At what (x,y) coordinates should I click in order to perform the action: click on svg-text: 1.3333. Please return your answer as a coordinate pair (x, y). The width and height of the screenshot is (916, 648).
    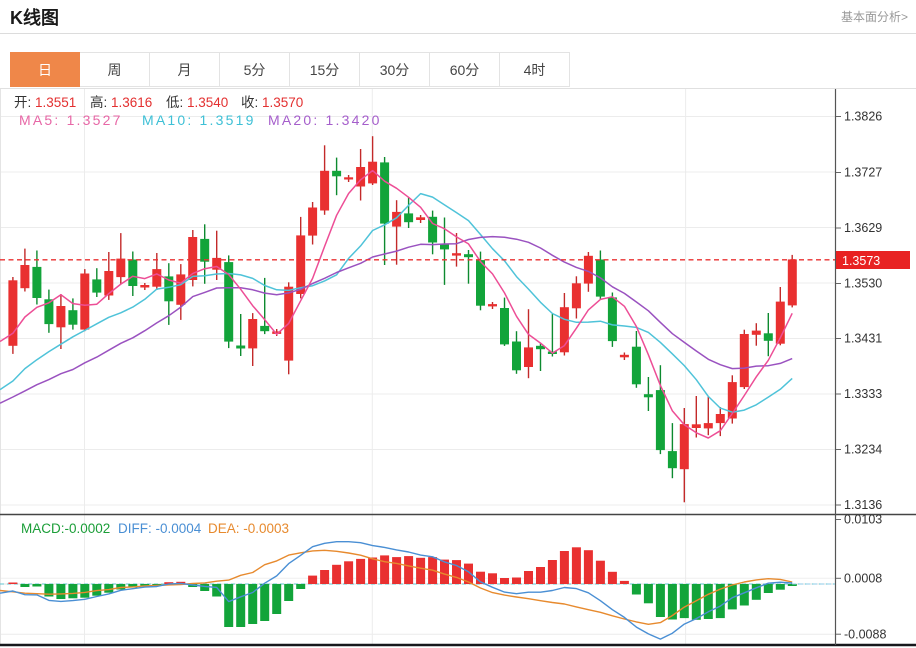
    Looking at the image, I should click on (863, 394).